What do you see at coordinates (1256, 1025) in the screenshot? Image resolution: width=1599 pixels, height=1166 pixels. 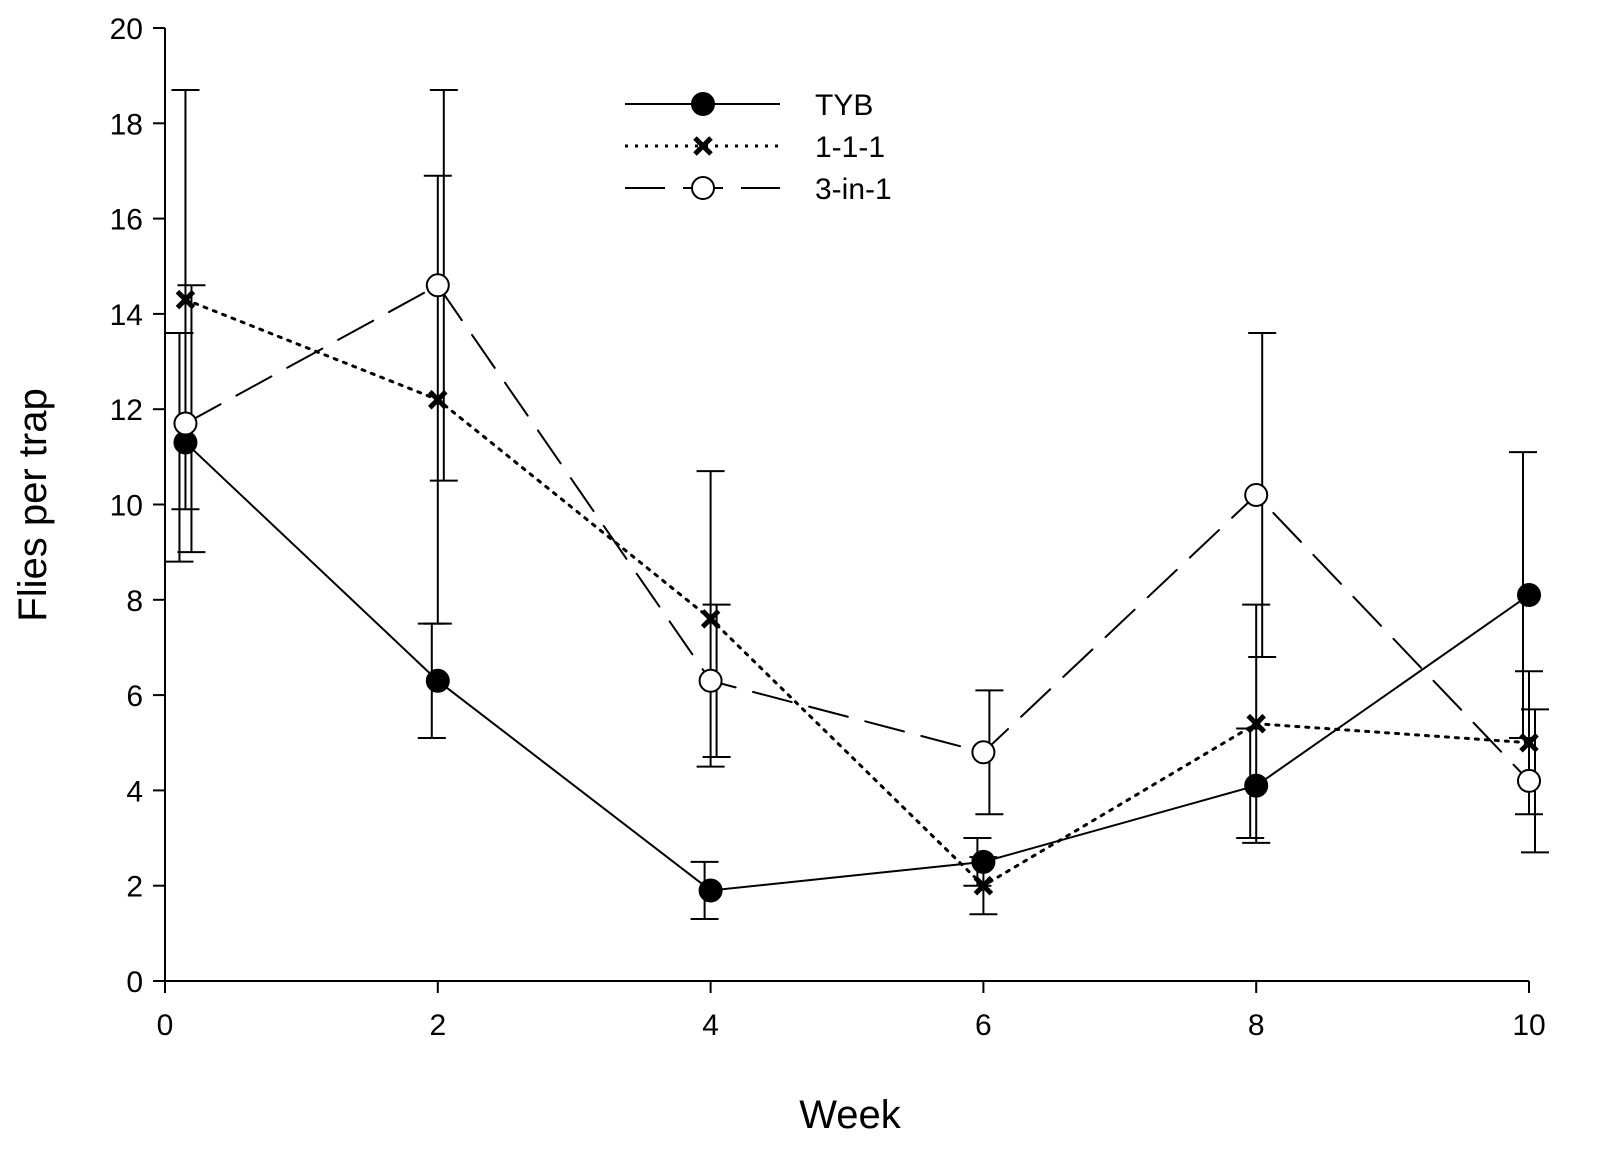 I see `x-tick-label: 8` at bounding box center [1256, 1025].